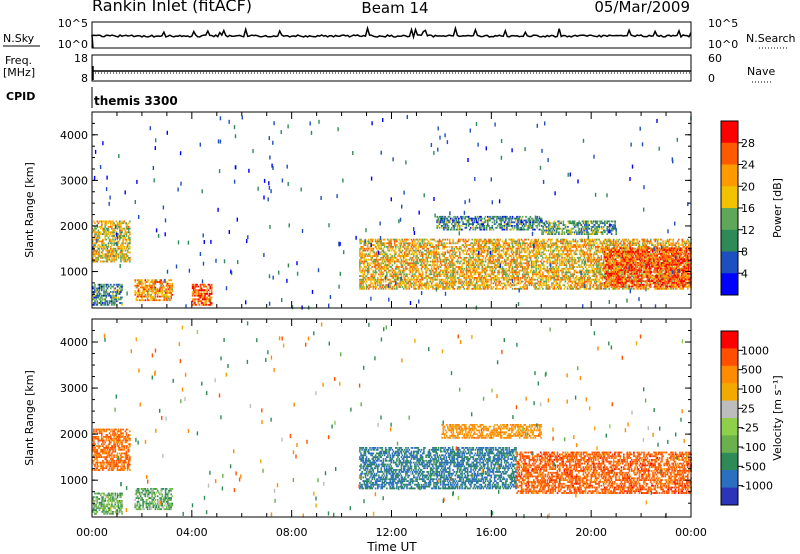 The height and width of the screenshot is (554, 800). What do you see at coordinates (172, 7) in the screenshot?
I see `station-title: Rankin Inlet (fitACF)` at bounding box center [172, 7].